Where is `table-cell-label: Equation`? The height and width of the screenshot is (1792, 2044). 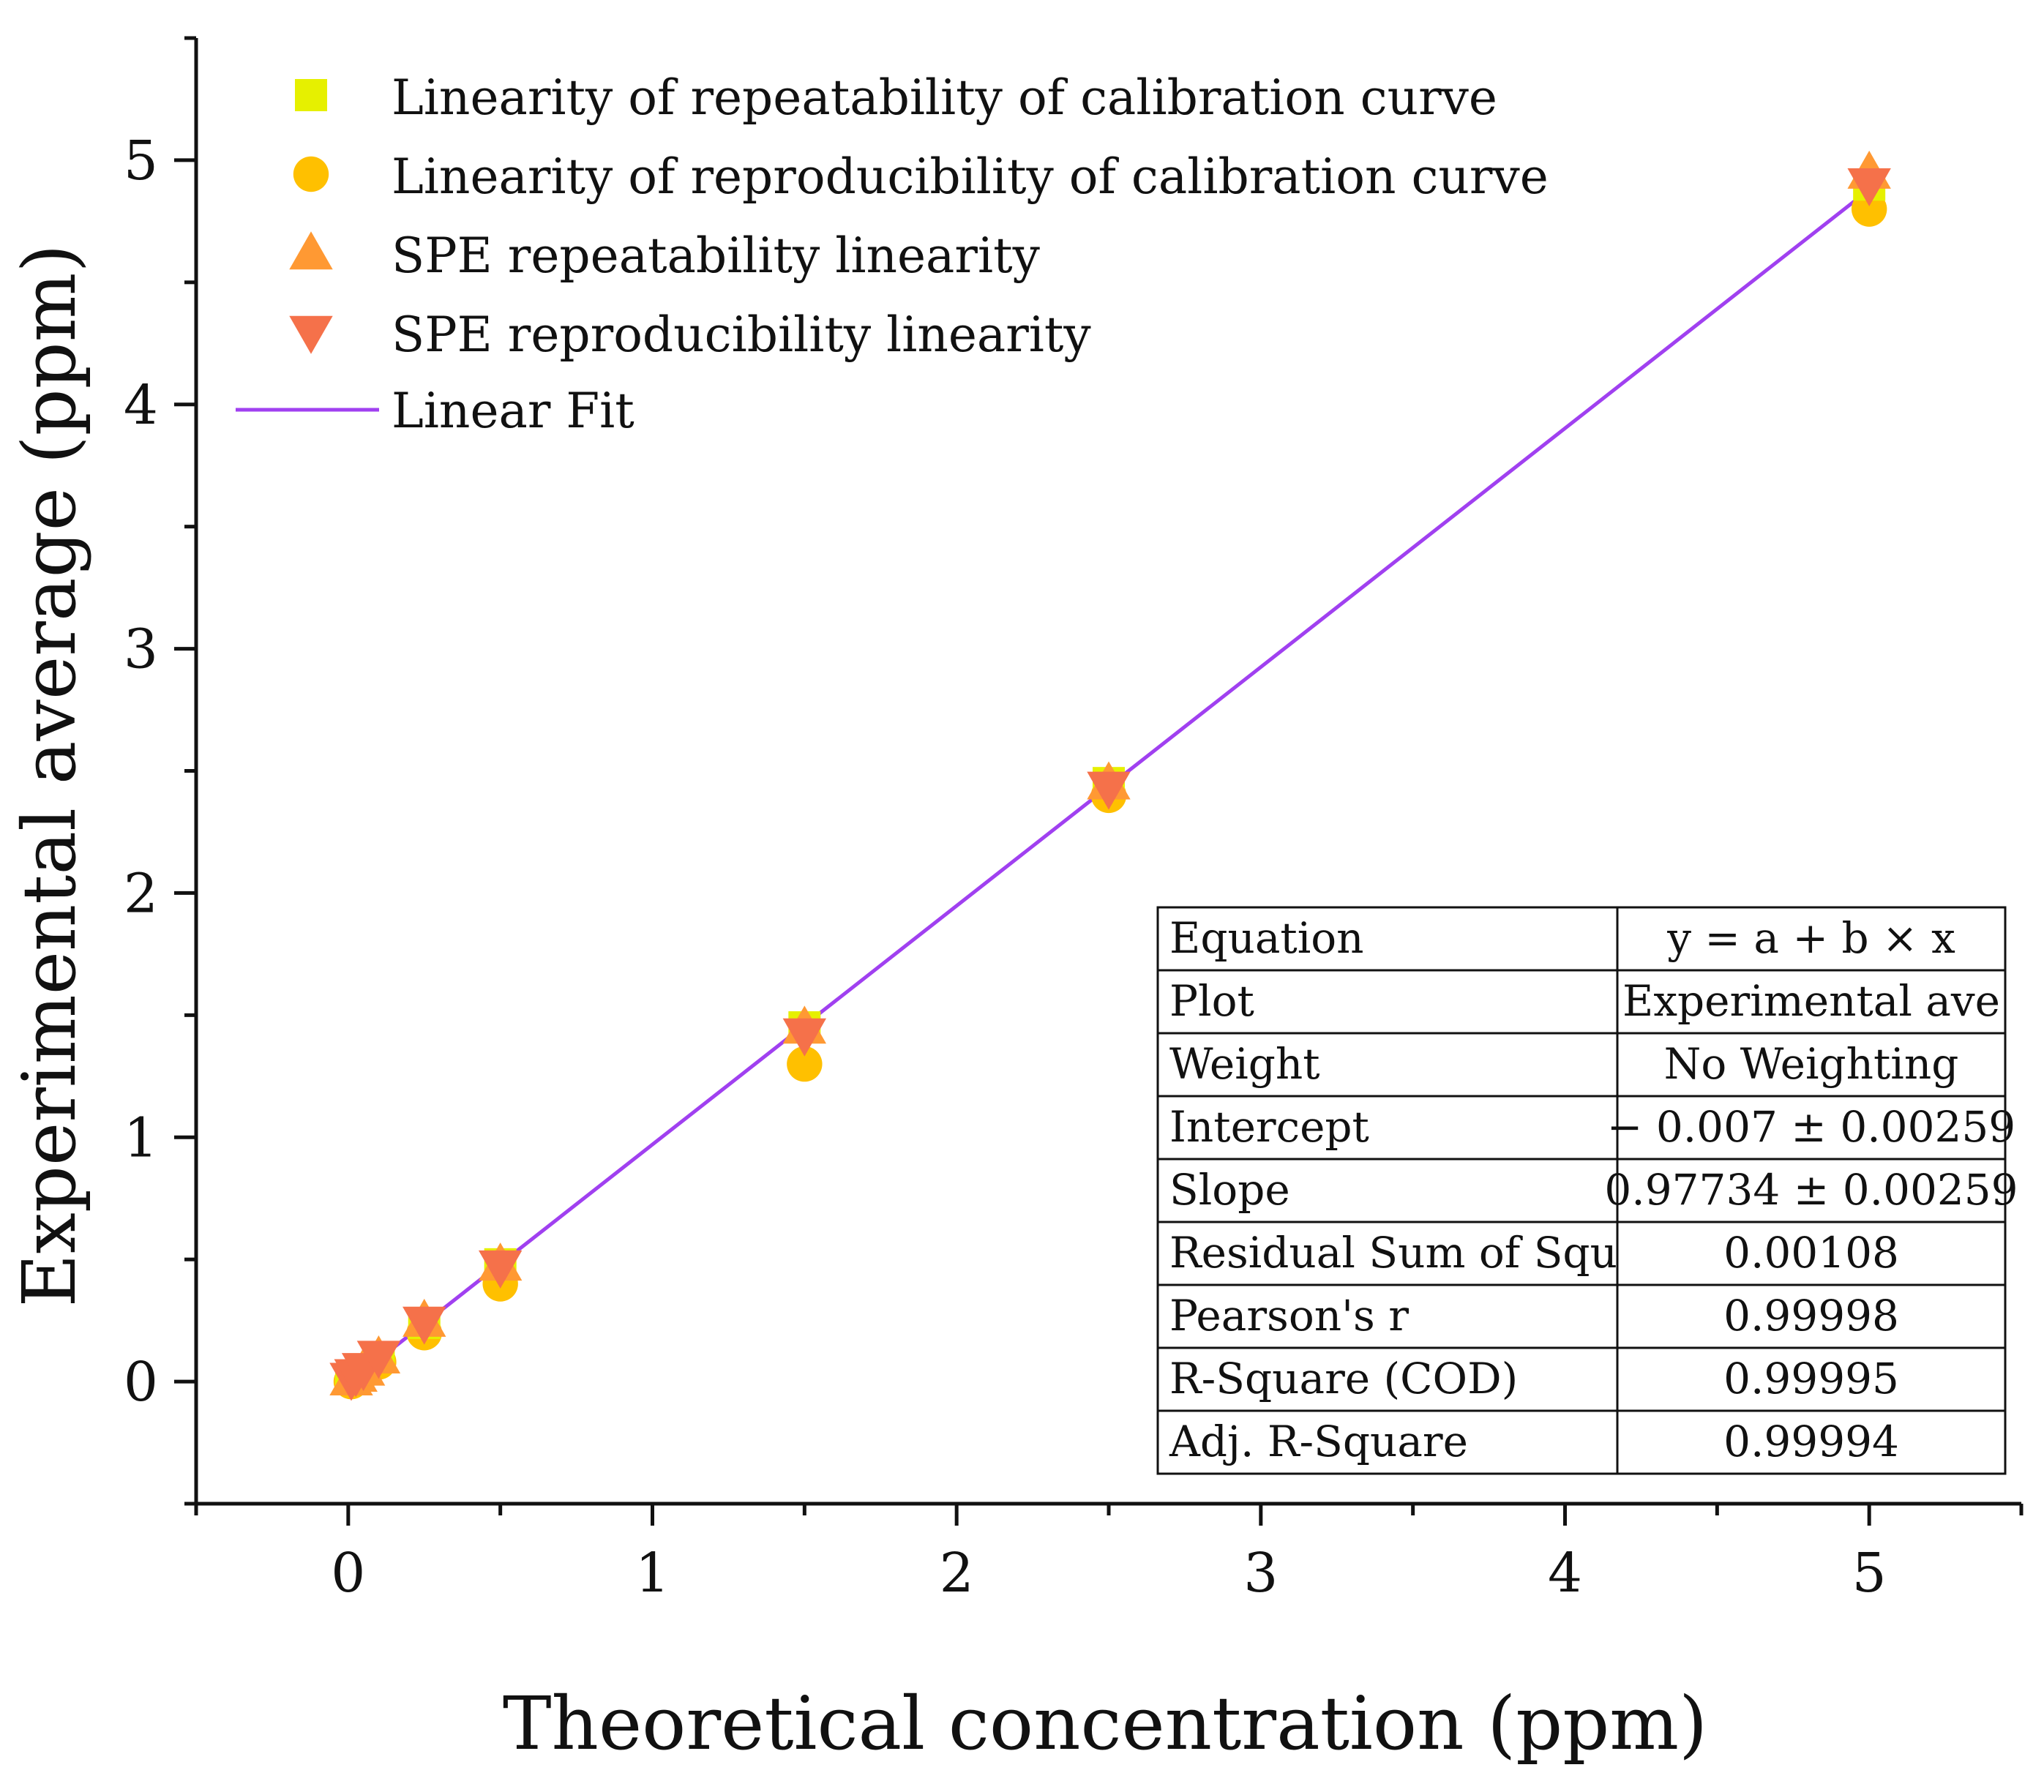 table-cell-label: Equation is located at coordinates (1266, 938).